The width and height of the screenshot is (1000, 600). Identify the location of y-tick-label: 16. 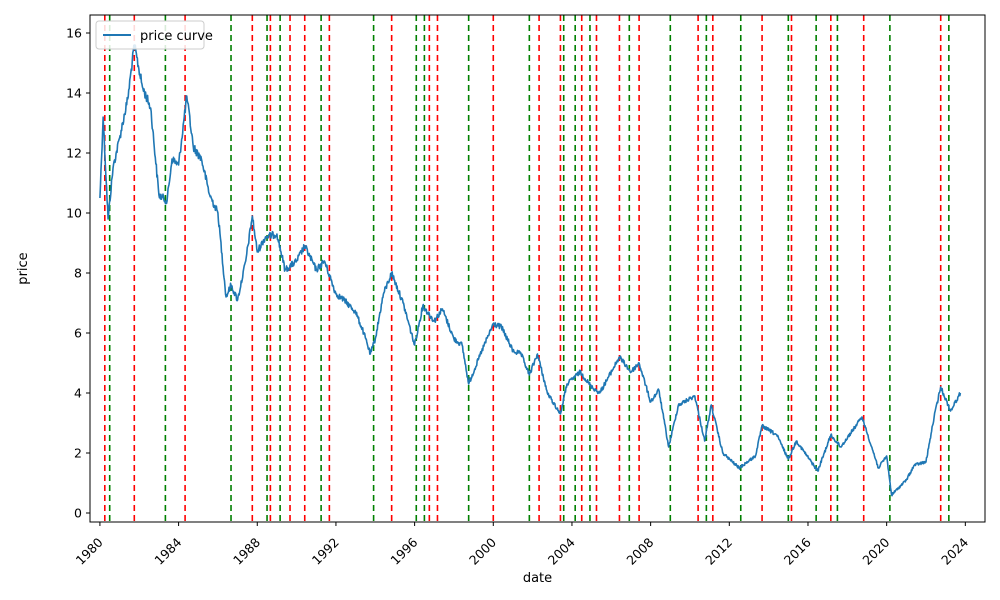
(74, 33).